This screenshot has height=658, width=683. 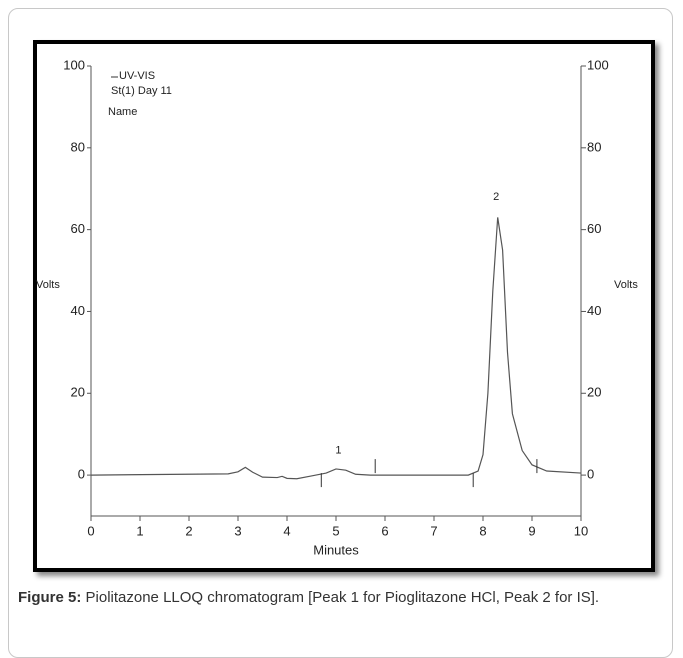 I want to click on x-tick-label: 10, so click(x=581, y=530).